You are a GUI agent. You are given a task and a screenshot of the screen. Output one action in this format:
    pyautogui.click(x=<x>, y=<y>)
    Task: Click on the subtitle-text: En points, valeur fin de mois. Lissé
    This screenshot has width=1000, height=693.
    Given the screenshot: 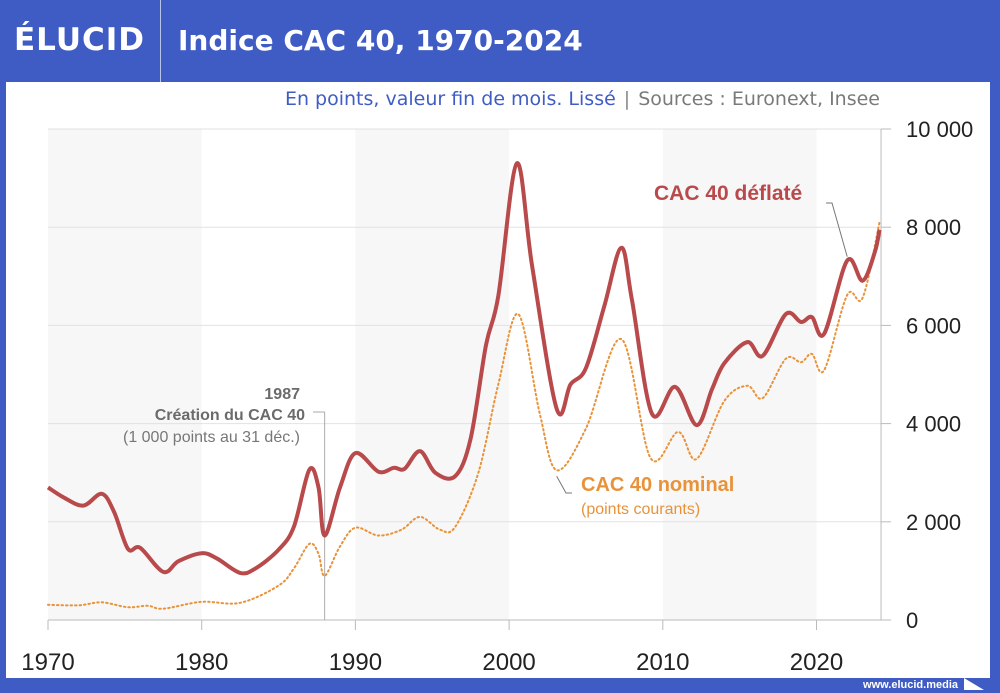 What is the action you would take?
    pyautogui.click(x=450, y=99)
    